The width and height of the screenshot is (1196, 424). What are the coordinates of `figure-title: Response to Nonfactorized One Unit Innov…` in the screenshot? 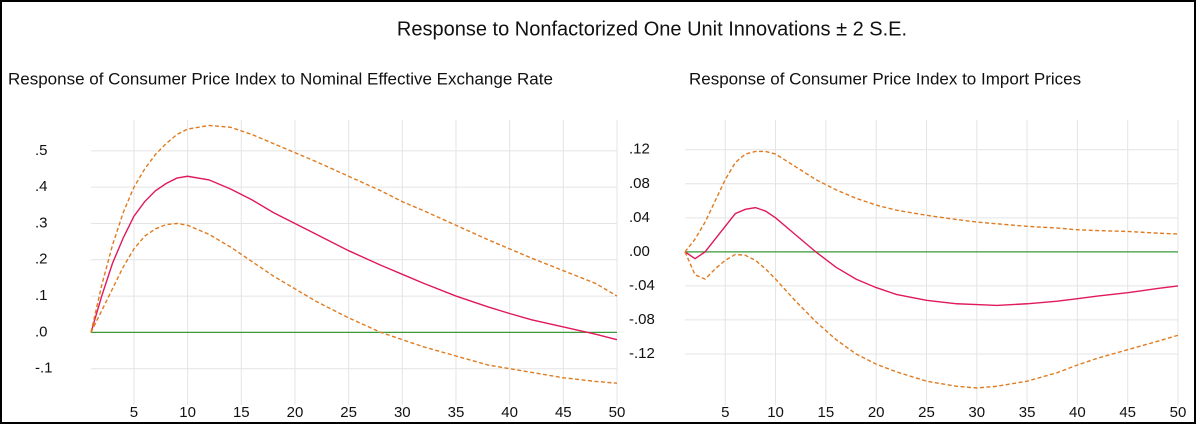 It's located at (652, 29).